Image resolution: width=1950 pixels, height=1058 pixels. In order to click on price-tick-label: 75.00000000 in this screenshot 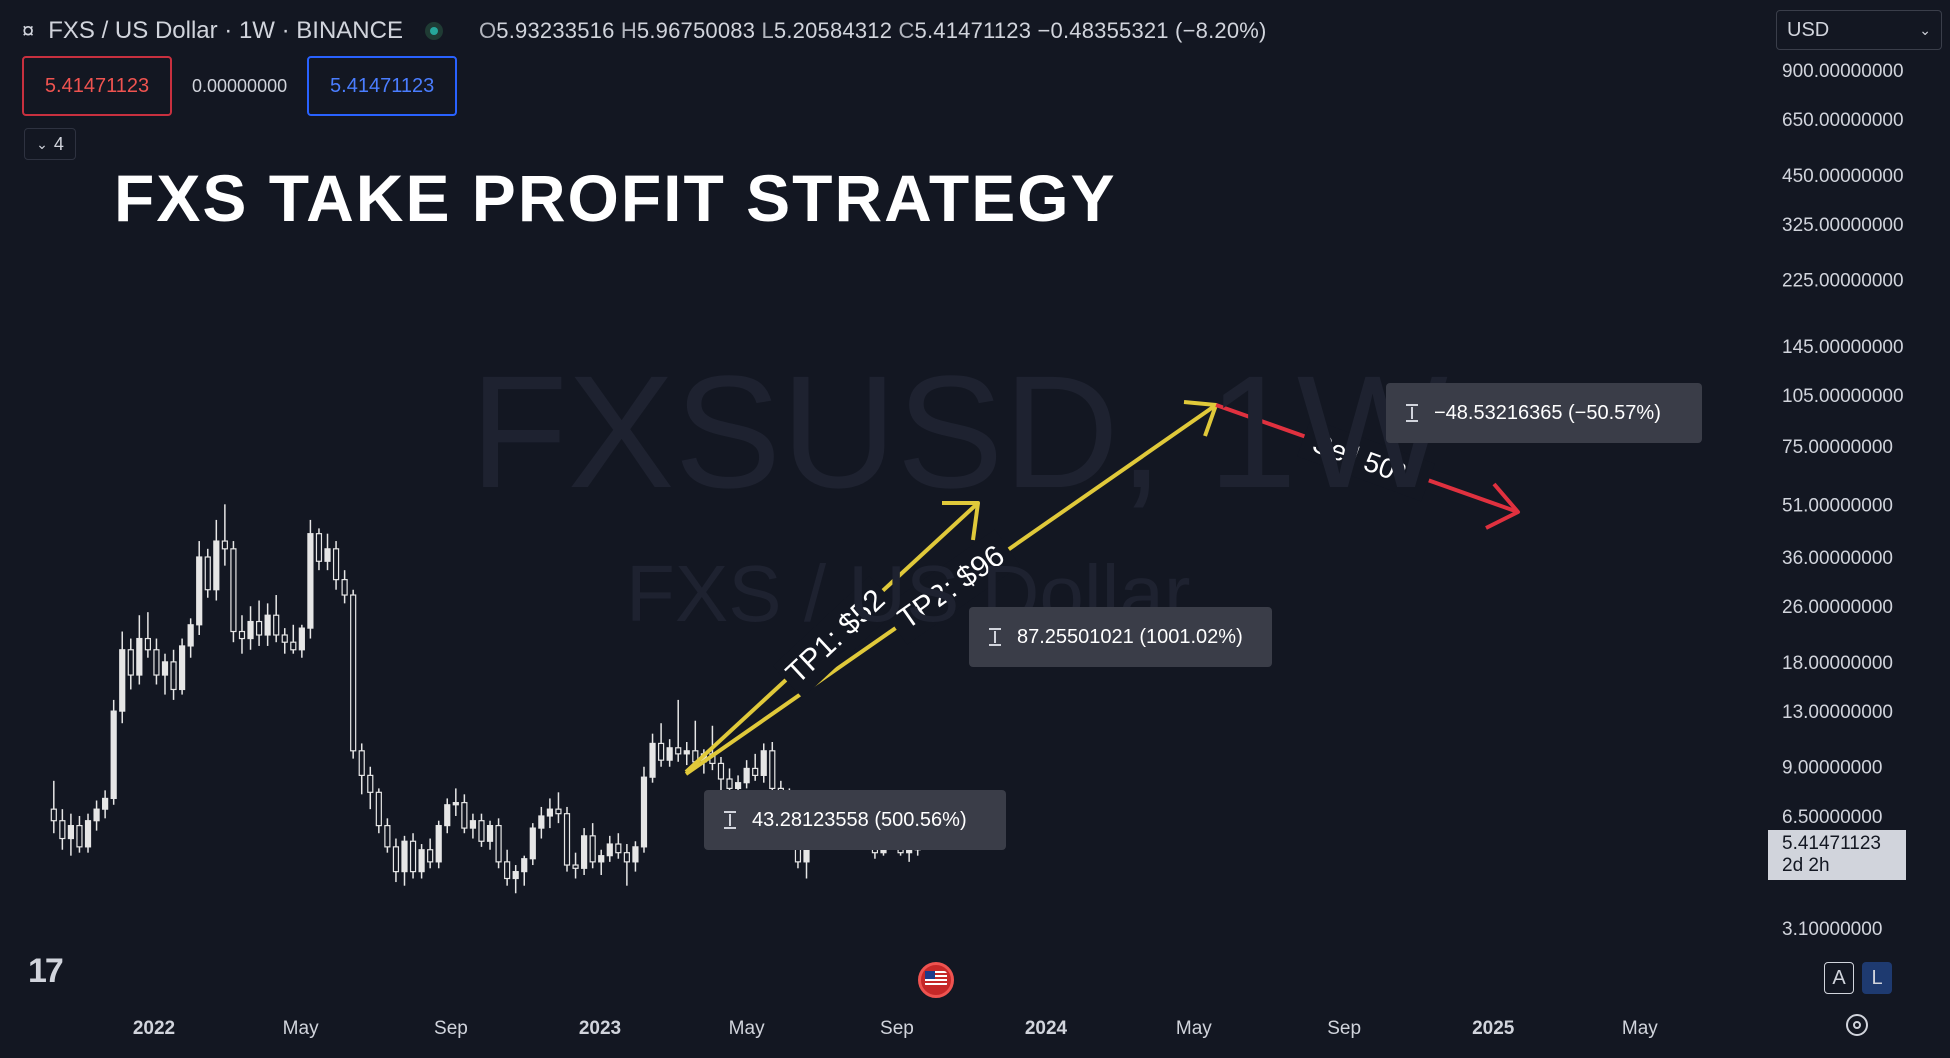, I will do `click(1837, 447)`.